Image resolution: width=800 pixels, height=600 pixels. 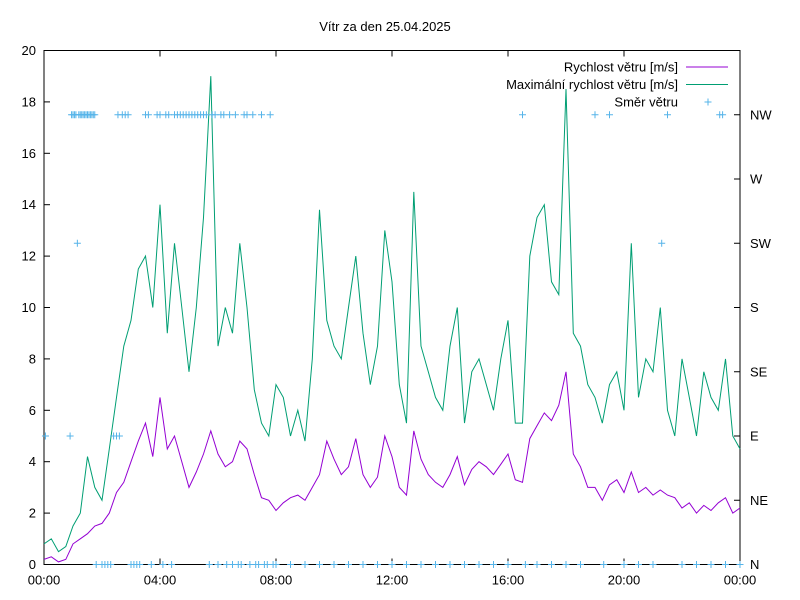 What do you see at coordinates (392, 580) in the screenshot?
I see `x-tick-label: 12:00` at bounding box center [392, 580].